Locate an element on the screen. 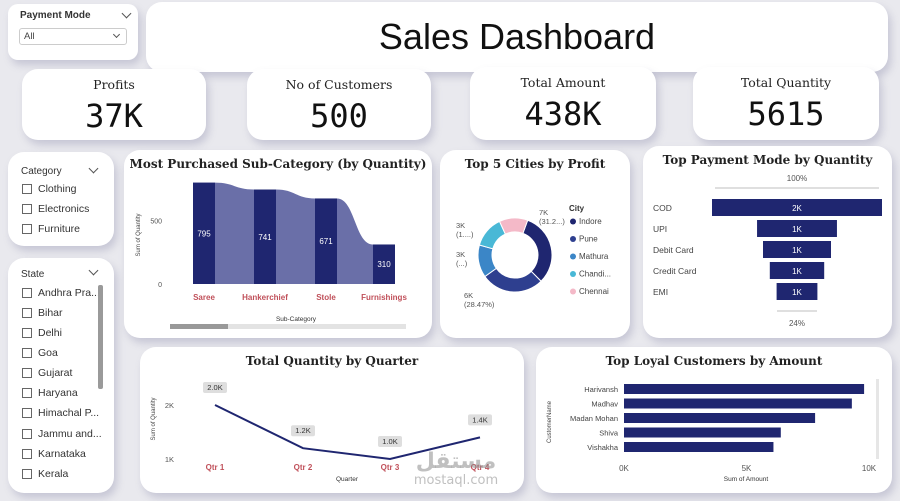  y-axis-title: CustomerName is located at coordinates (550, 421).